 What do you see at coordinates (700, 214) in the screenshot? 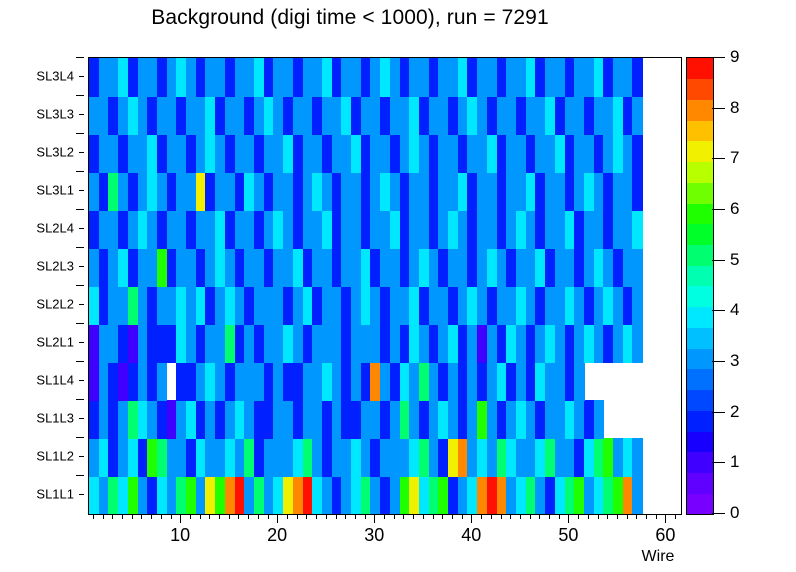
I see `colorbar-band` at bounding box center [700, 214].